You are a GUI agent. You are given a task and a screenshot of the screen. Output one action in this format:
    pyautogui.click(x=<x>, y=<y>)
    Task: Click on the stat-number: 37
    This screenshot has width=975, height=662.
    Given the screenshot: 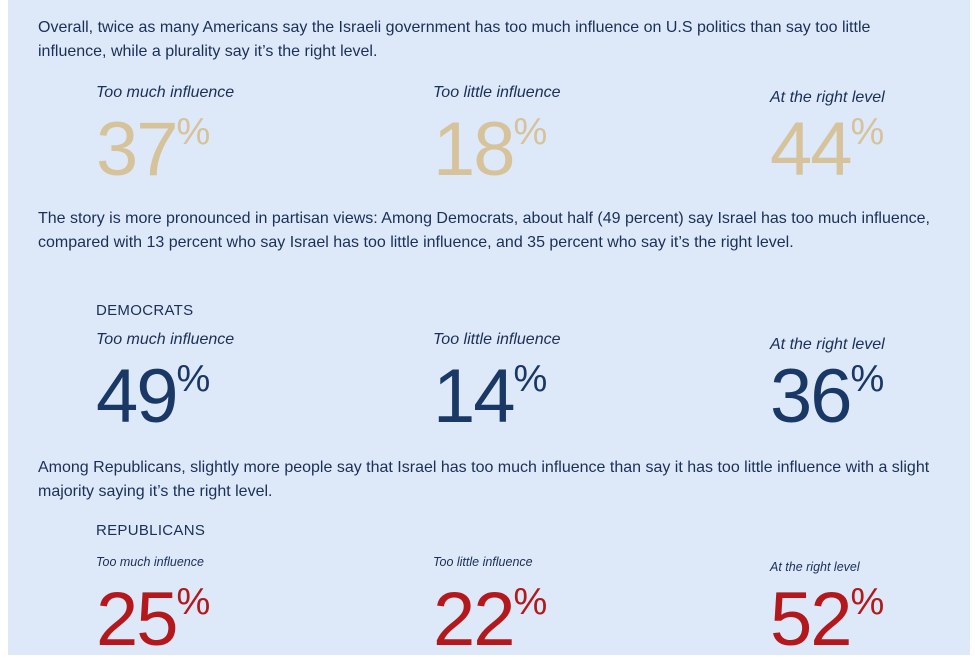 What is the action you would take?
    pyautogui.click(x=137, y=149)
    